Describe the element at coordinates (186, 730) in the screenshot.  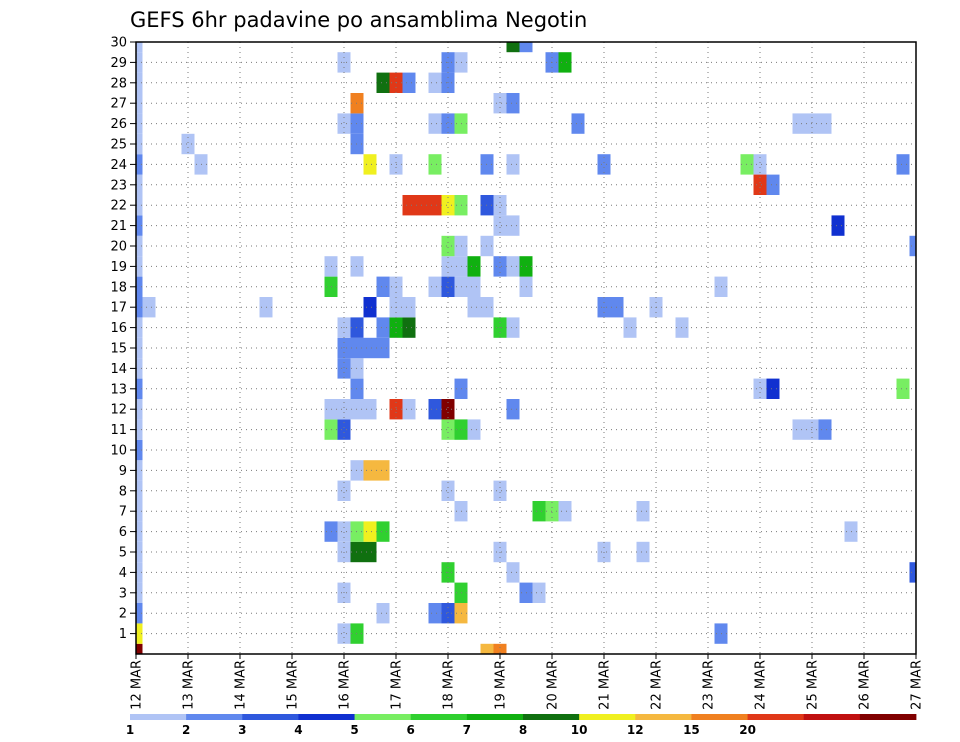
I see `colorbar-label: 2` at that location.